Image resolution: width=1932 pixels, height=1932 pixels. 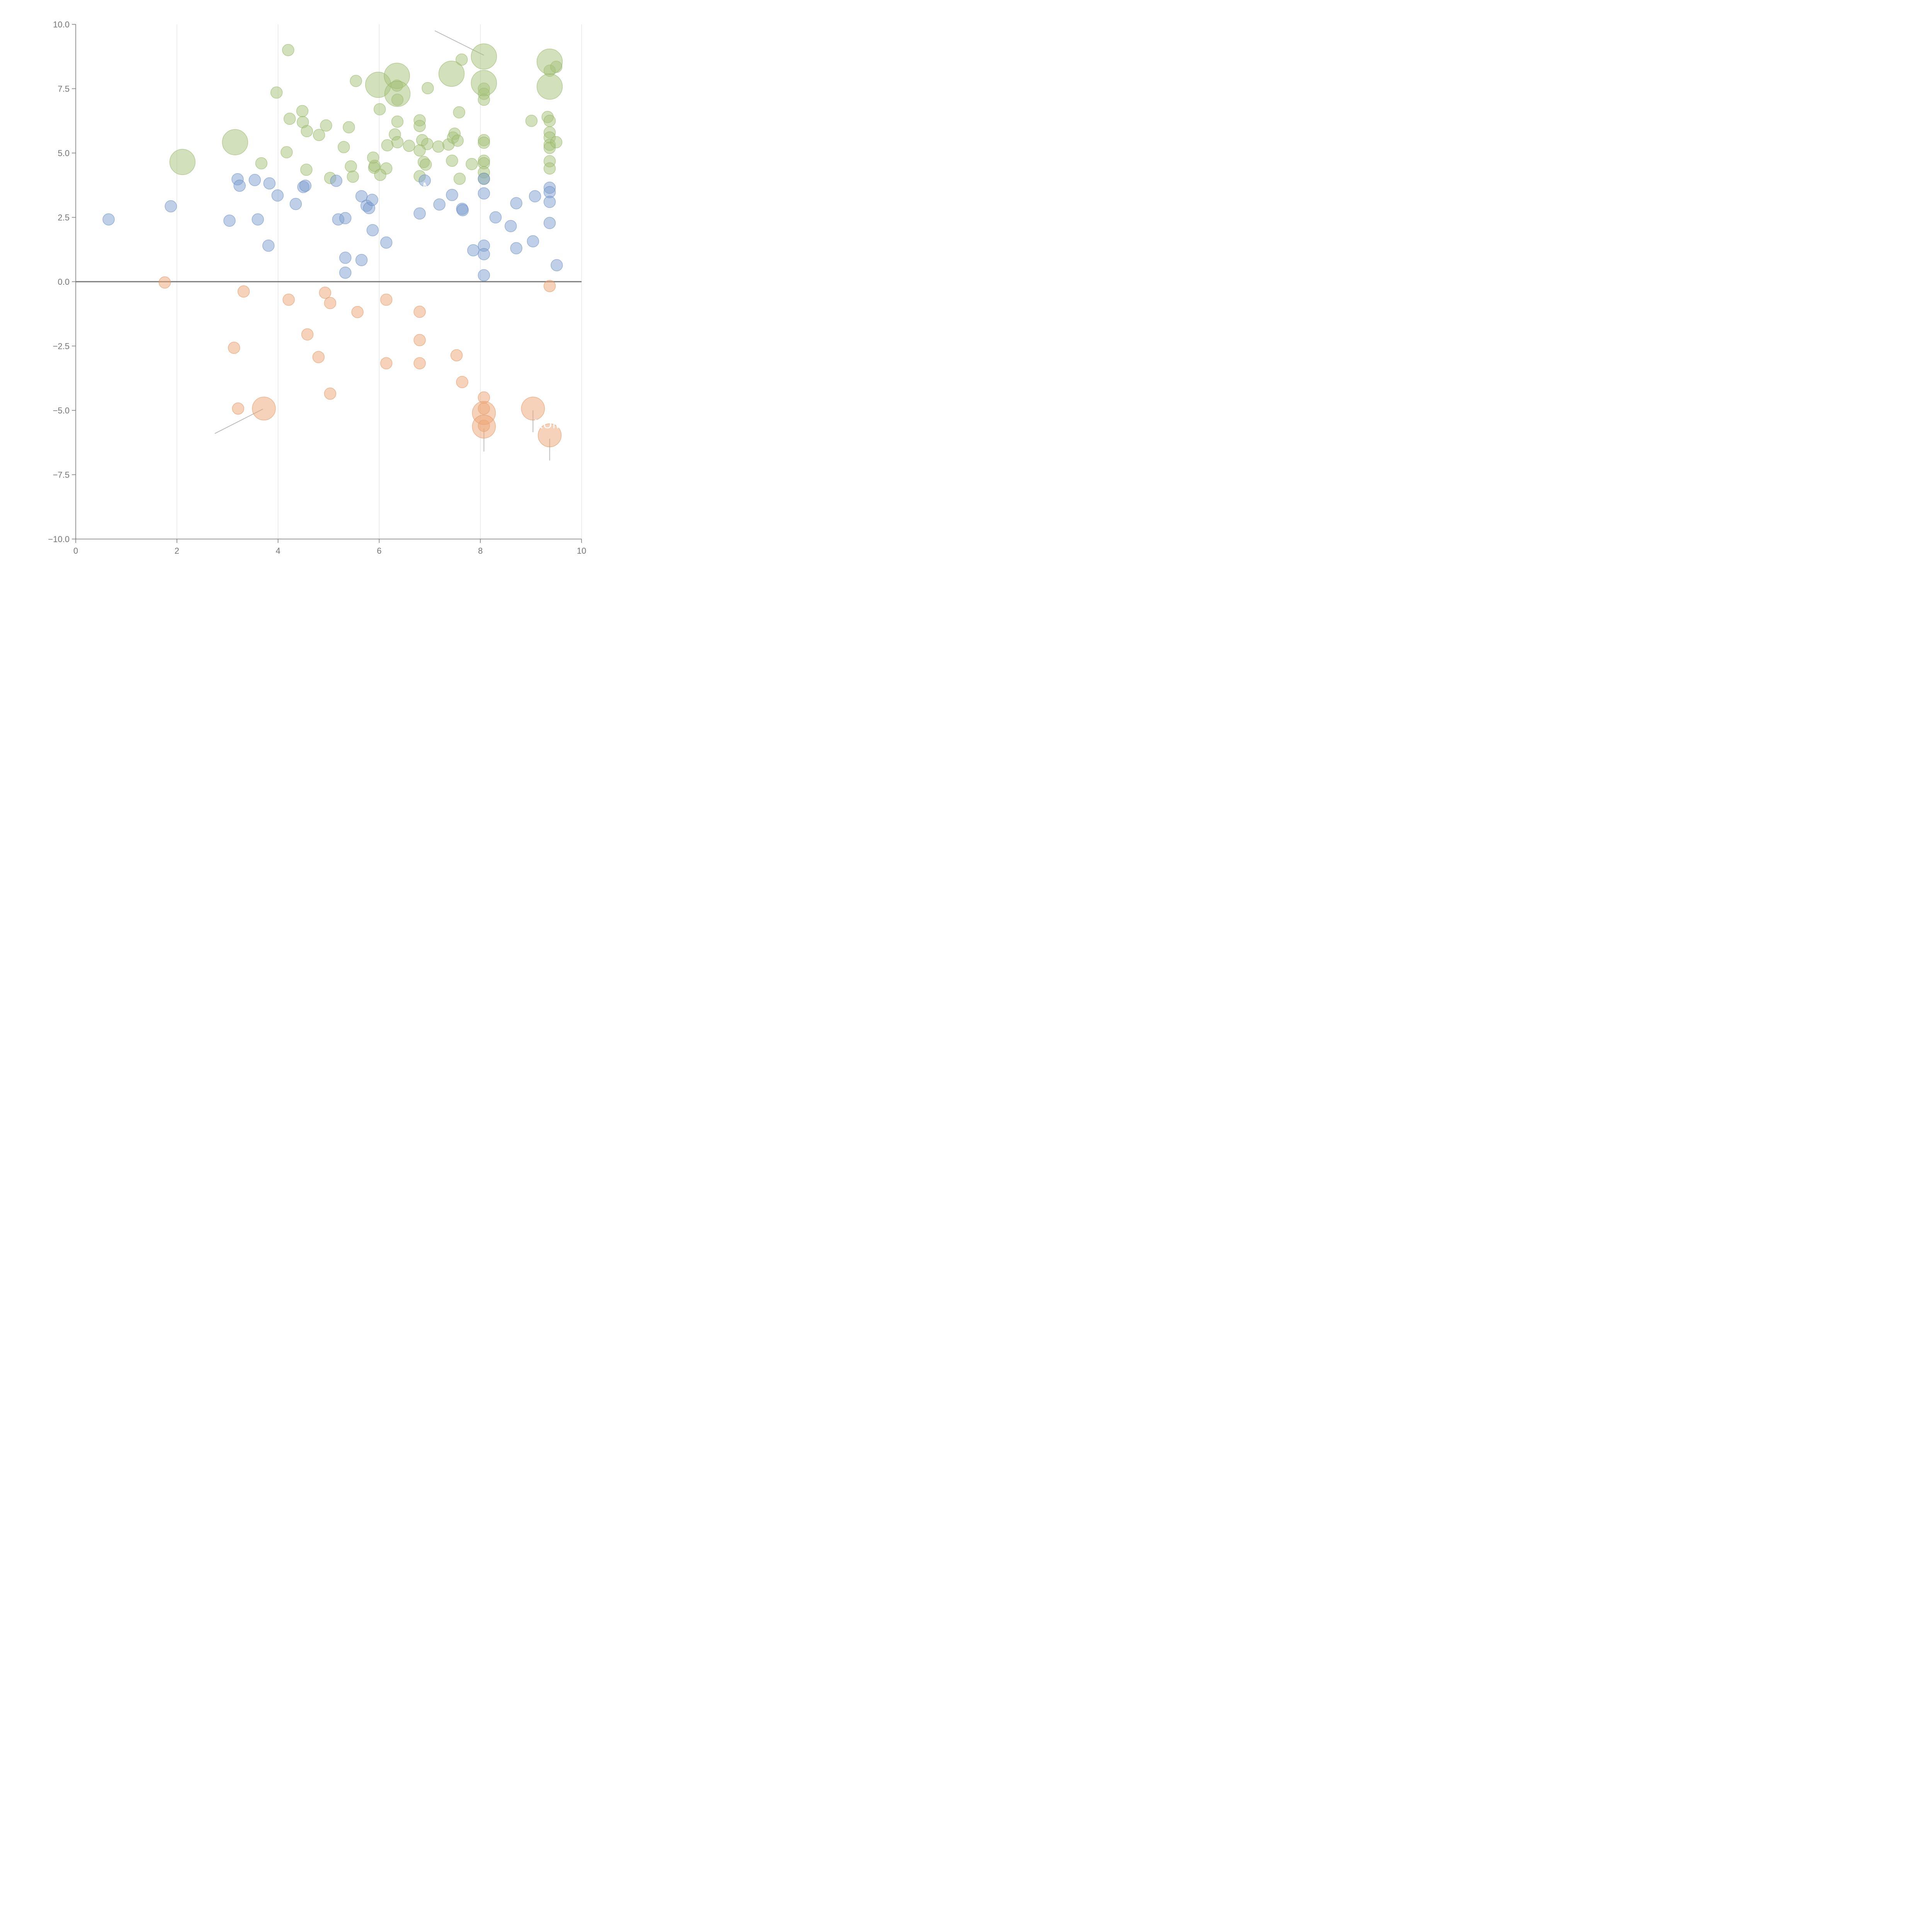 I want to click on annotation-label: KUM, so click(x=549, y=425).